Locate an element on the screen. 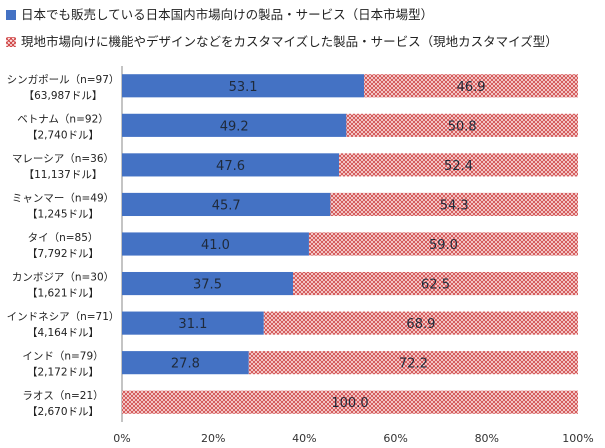  data-label-japan-market: 45.7 is located at coordinates (226, 205).